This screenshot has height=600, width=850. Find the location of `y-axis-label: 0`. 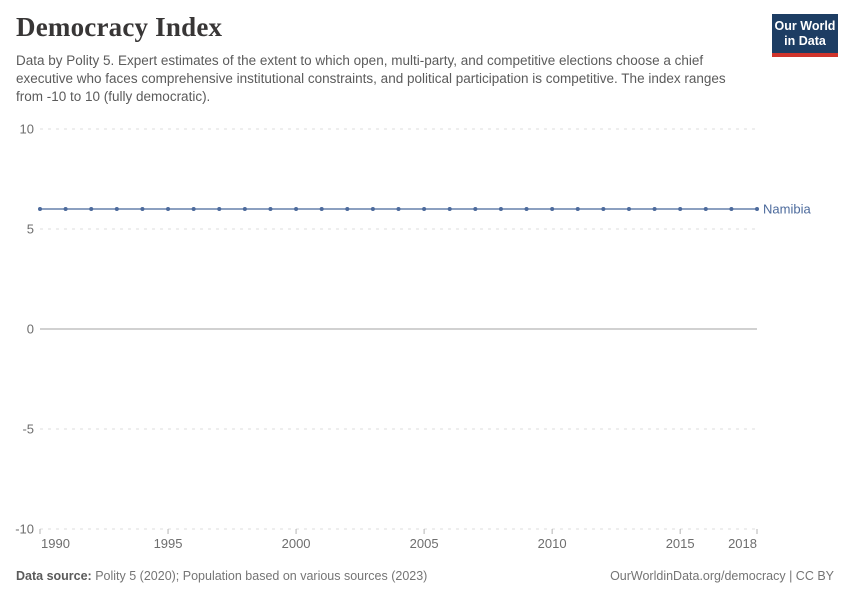

y-axis-label: 0 is located at coordinates (30, 329).